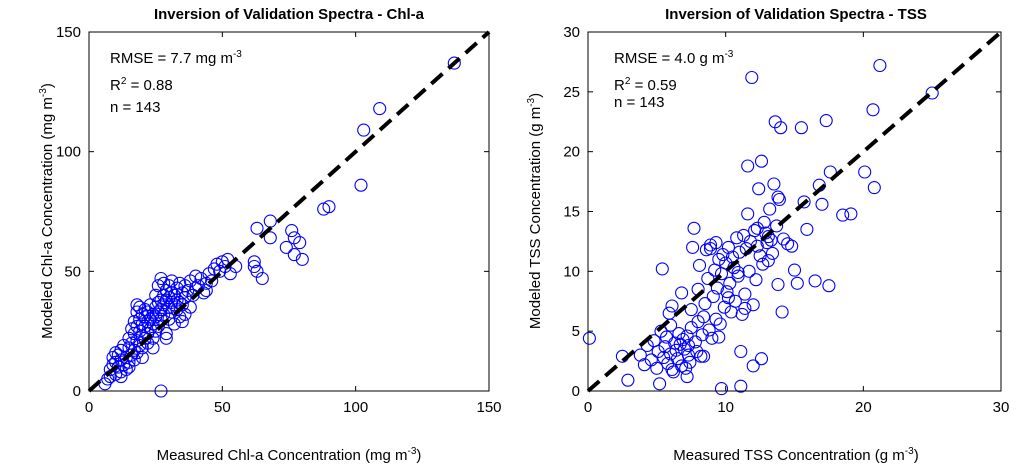  I want to click on chl-a-x-tick-label: 50, so click(222, 407).